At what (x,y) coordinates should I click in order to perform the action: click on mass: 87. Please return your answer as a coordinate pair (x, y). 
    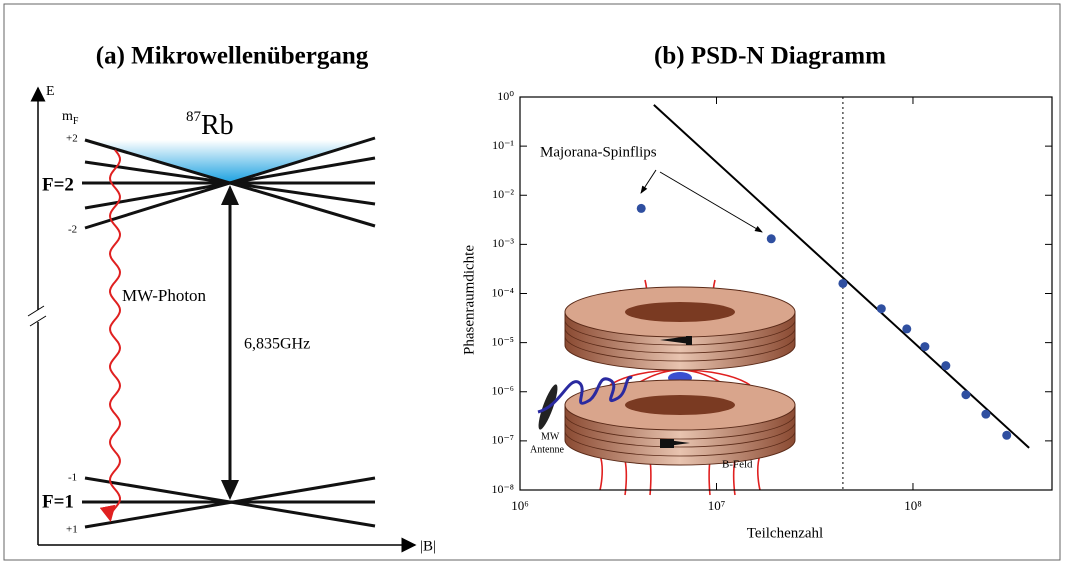
    Looking at the image, I should click on (194, 117).